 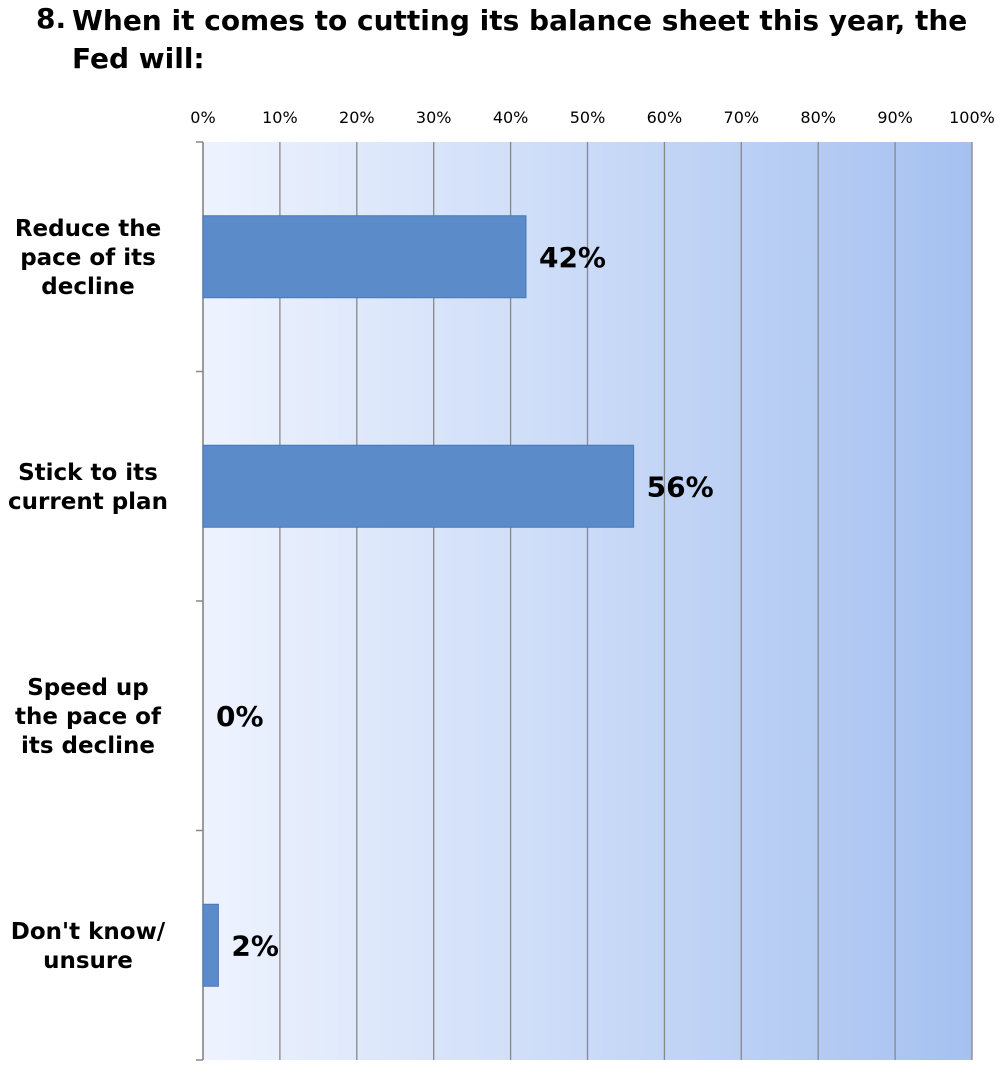 I want to click on x-tick-label: 20%, so click(x=357, y=117).